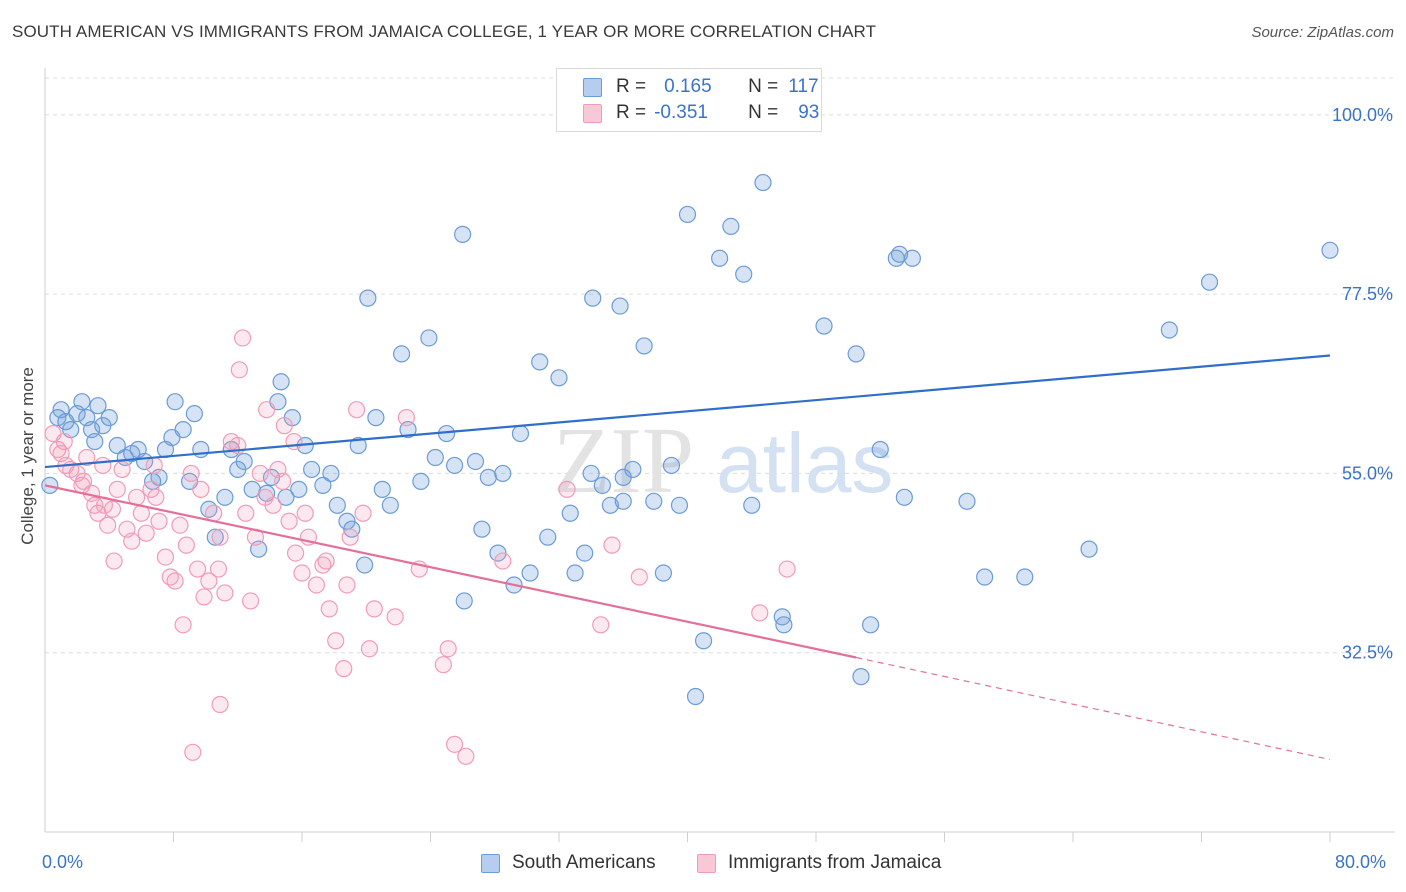 This screenshot has height=892, width=1406. What do you see at coordinates (688, 86) in the screenshot?
I see `legend-r-value: 0.165` at bounding box center [688, 86].